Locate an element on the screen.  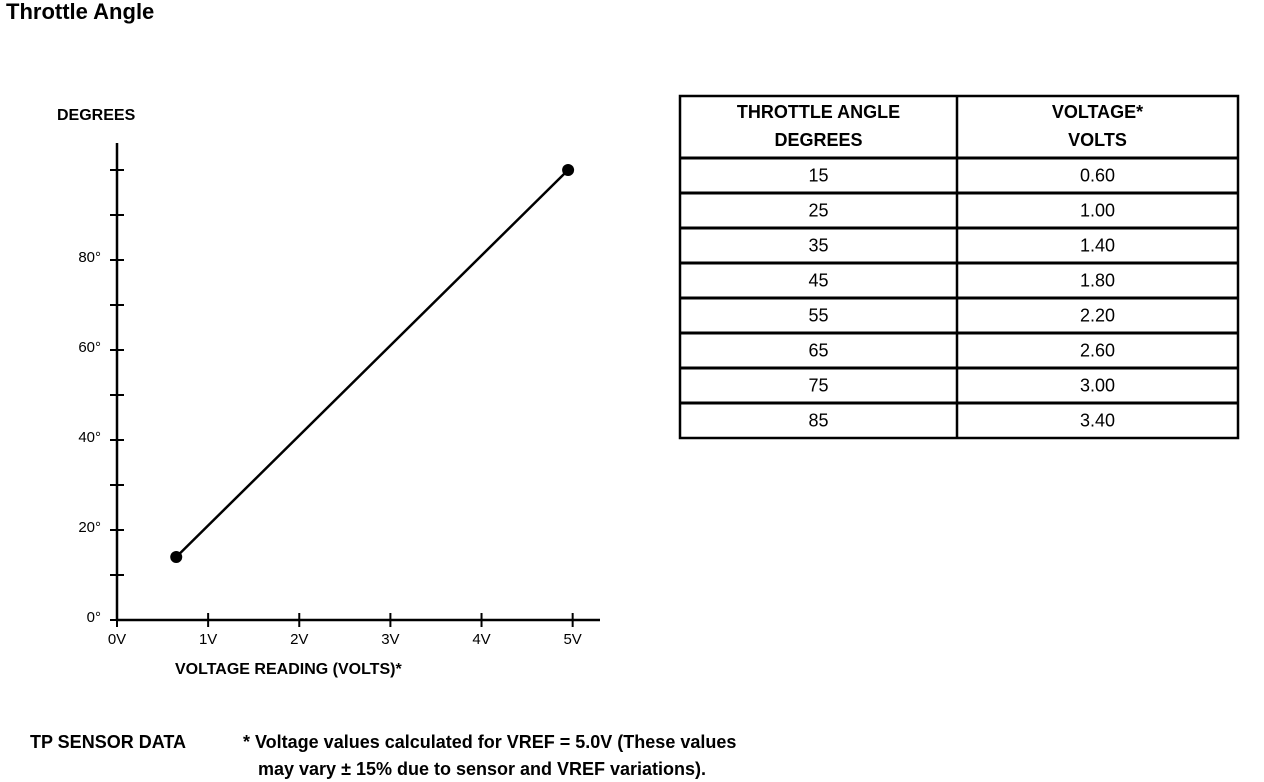
table-header-cell: VOLTS is located at coordinates (1097, 140).